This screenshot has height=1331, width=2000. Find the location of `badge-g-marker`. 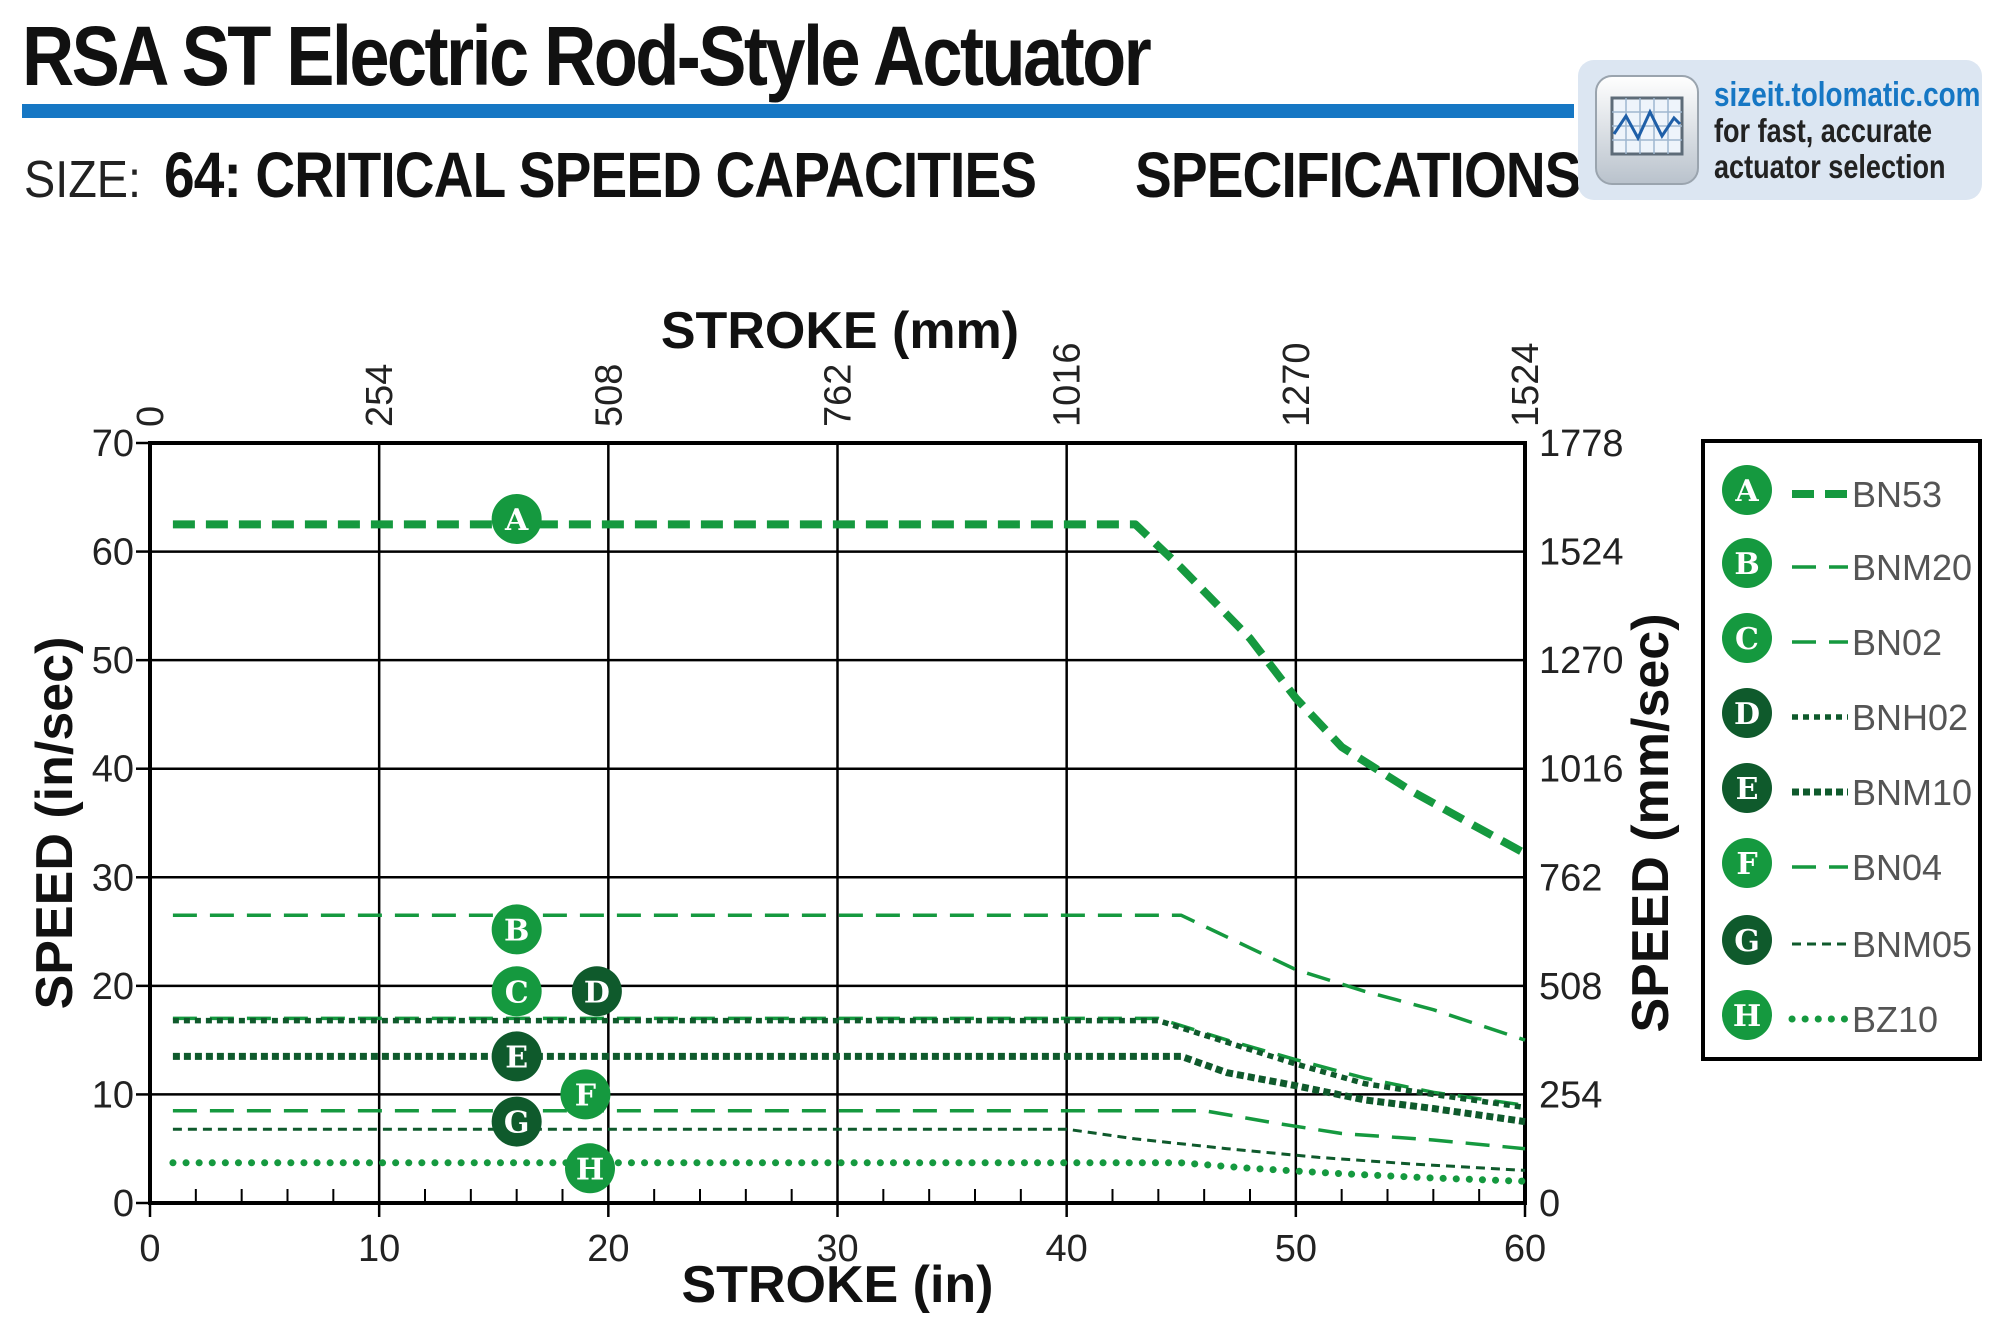

badge-g-marker is located at coordinates (516, 1121).